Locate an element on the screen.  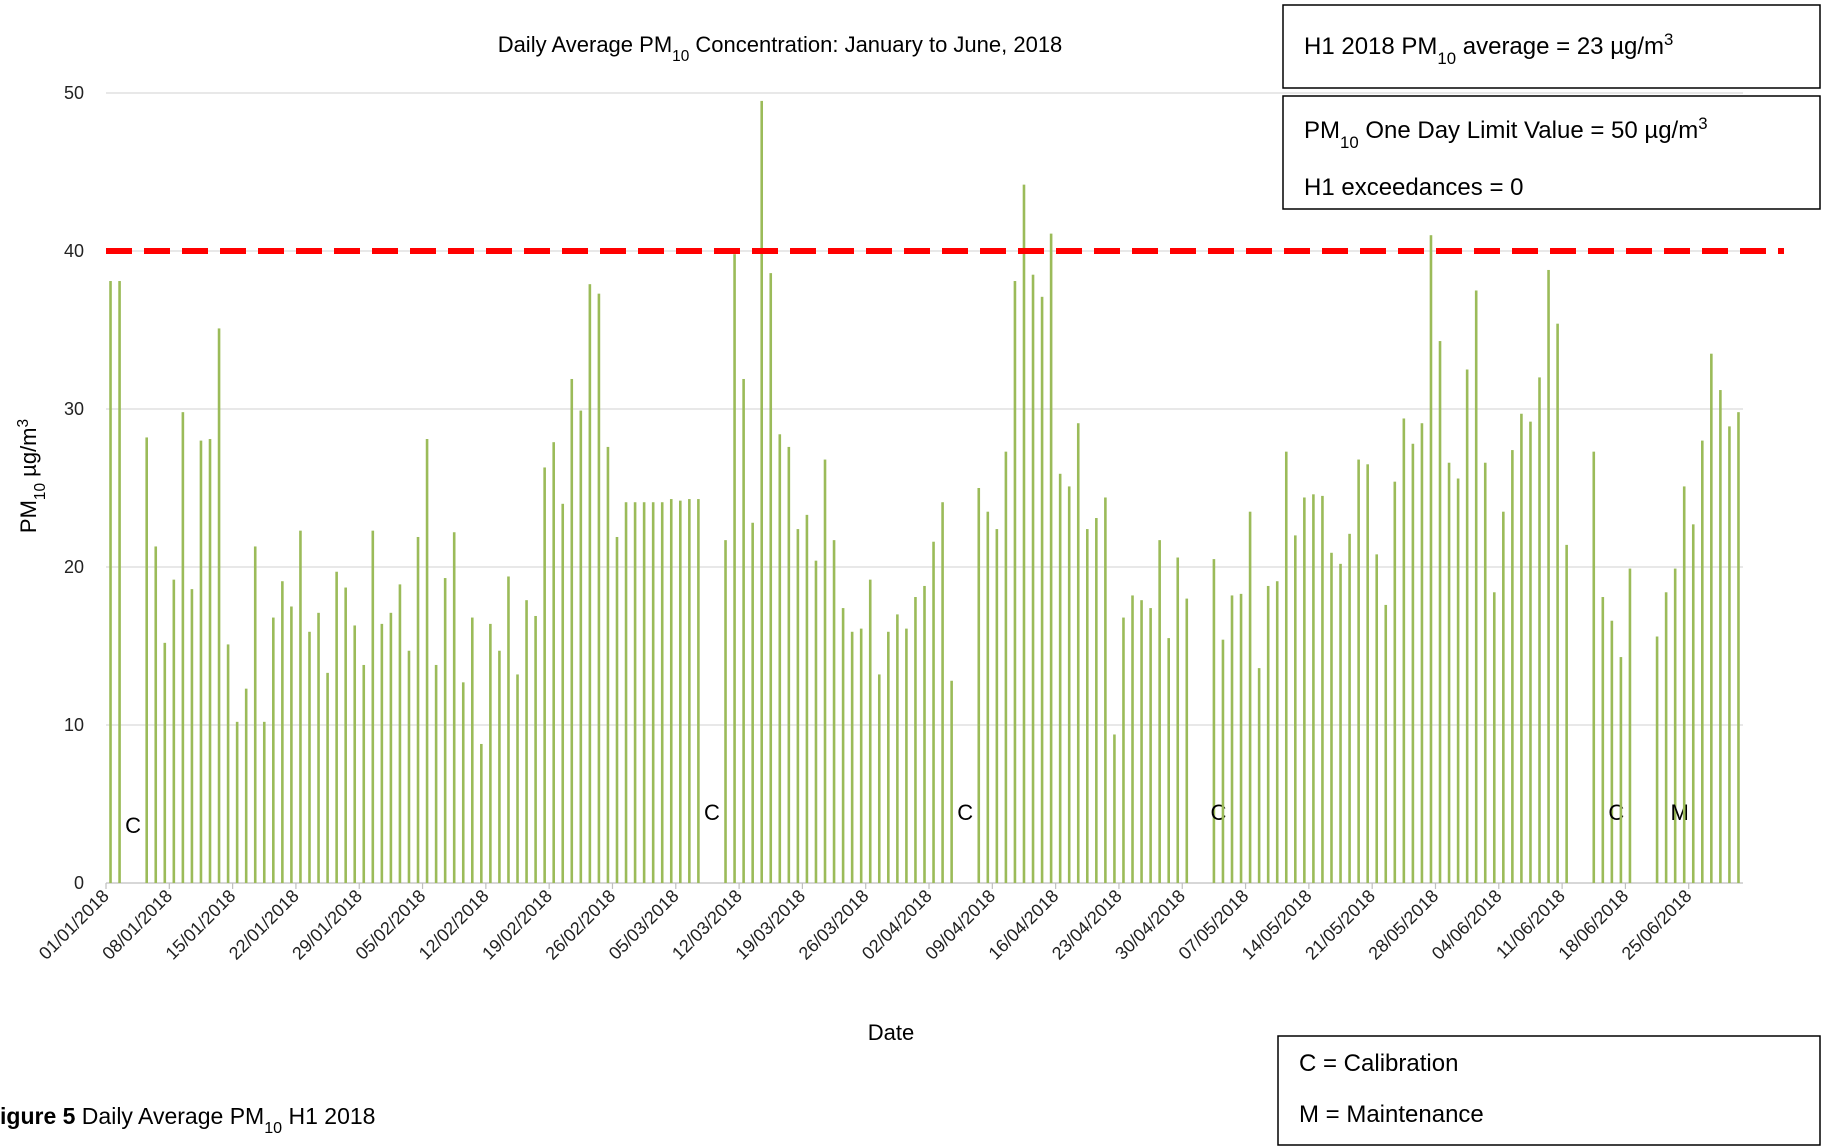
y-label-text: PM is located at coordinates (28, 516).